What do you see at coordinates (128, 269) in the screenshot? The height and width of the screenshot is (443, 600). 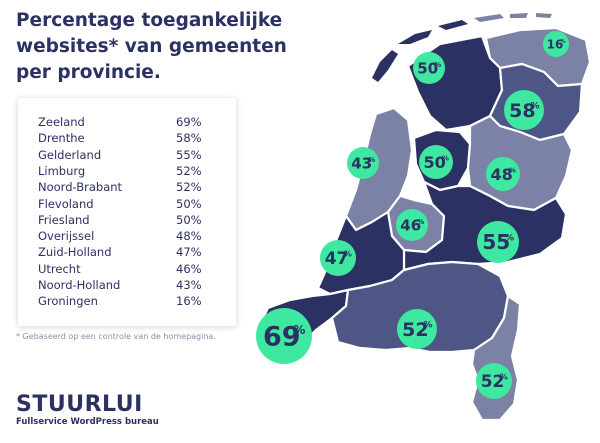 I see `table-row: Utrecht 46%` at bounding box center [128, 269].